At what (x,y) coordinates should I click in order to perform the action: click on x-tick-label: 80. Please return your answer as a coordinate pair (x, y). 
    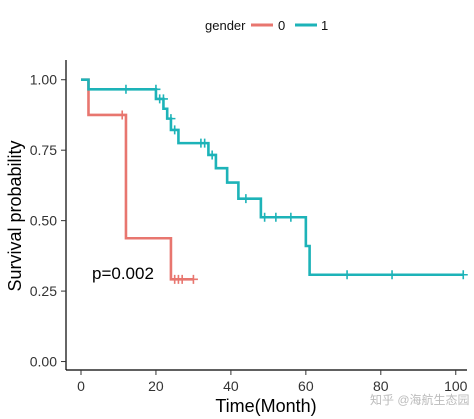
    Looking at the image, I should click on (381, 386).